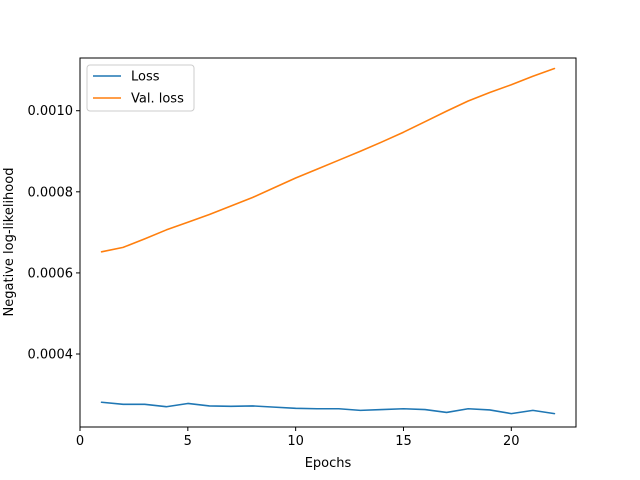 The image size is (640, 480). What do you see at coordinates (145, 77) in the screenshot?
I see `legend-label: Loss` at bounding box center [145, 77].